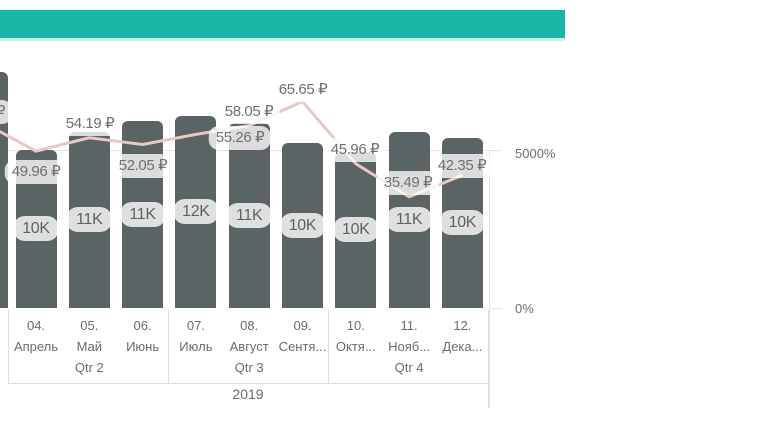  What do you see at coordinates (196, 346) in the screenshot?
I see `month-name: Июль` at bounding box center [196, 346].